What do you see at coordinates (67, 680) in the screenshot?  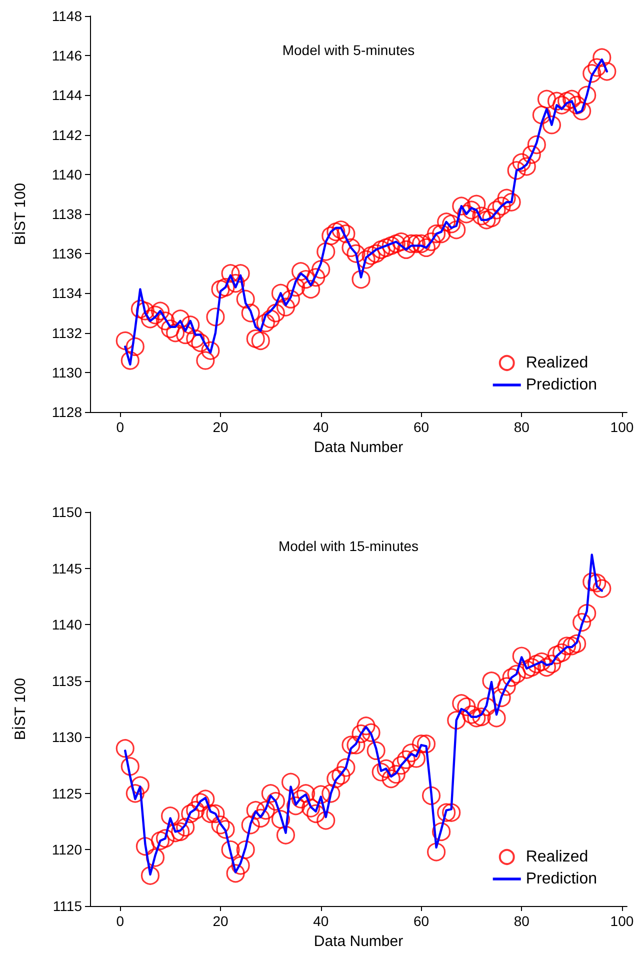 I see `y-tick-label: 1135` at bounding box center [67, 680].